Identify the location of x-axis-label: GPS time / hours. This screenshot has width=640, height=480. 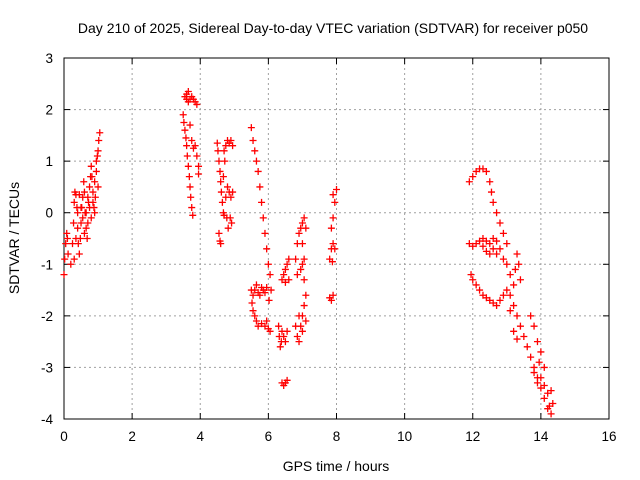
(336, 466).